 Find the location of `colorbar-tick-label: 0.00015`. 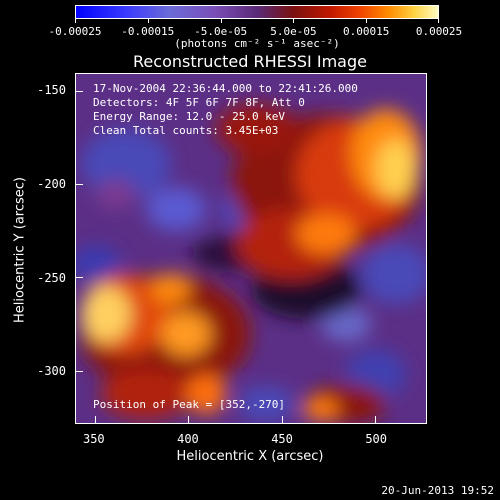

colorbar-tick-label: 0.00015 is located at coordinates (366, 31).